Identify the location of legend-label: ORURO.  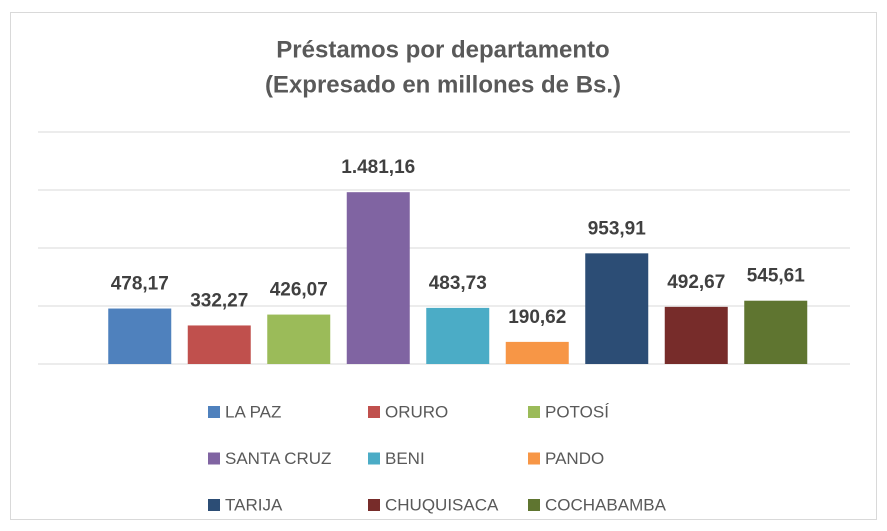
(416, 411).